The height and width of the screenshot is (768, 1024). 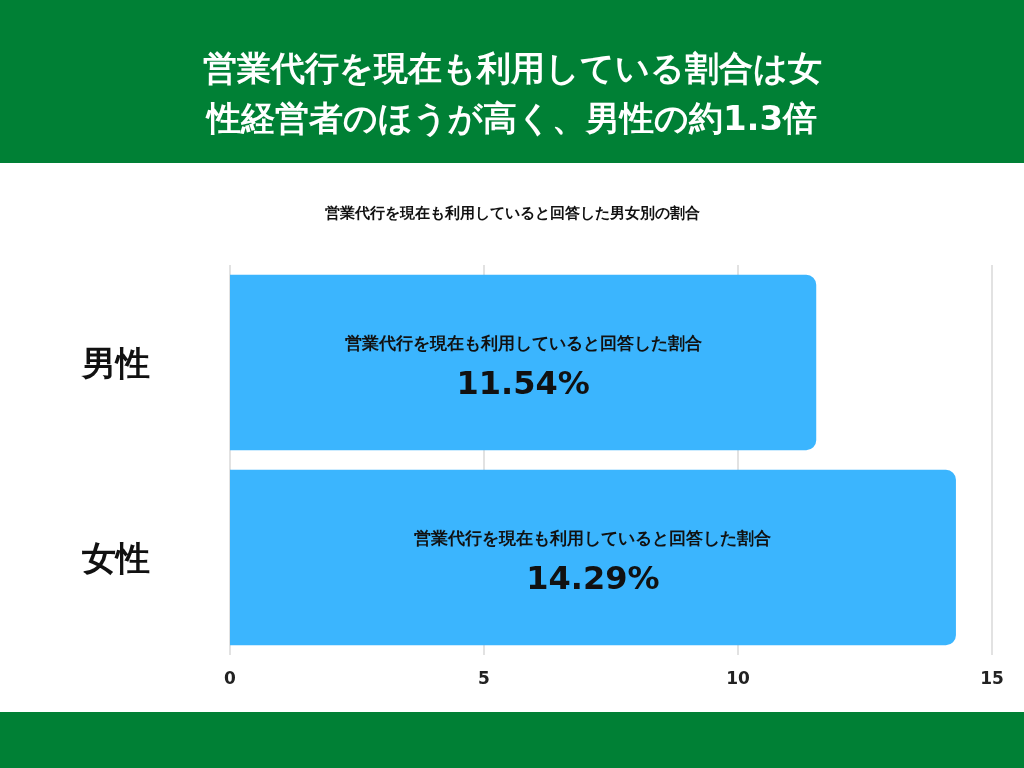 What do you see at coordinates (115, 557) in the screenshot?
I see `y-tick-label: 女性` at bounding box center [115, 557].